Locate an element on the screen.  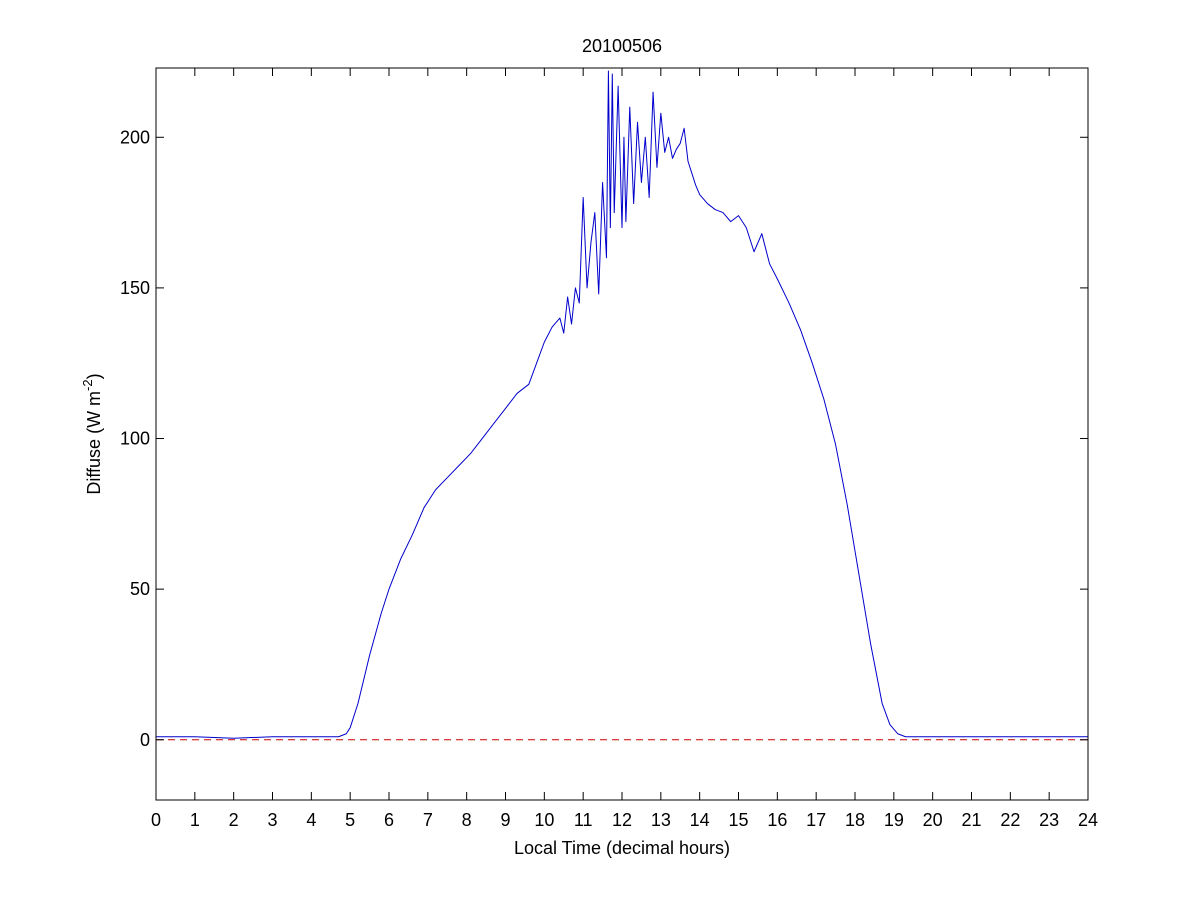
x-tick-label: 7 is located at coordinates (428, 820).